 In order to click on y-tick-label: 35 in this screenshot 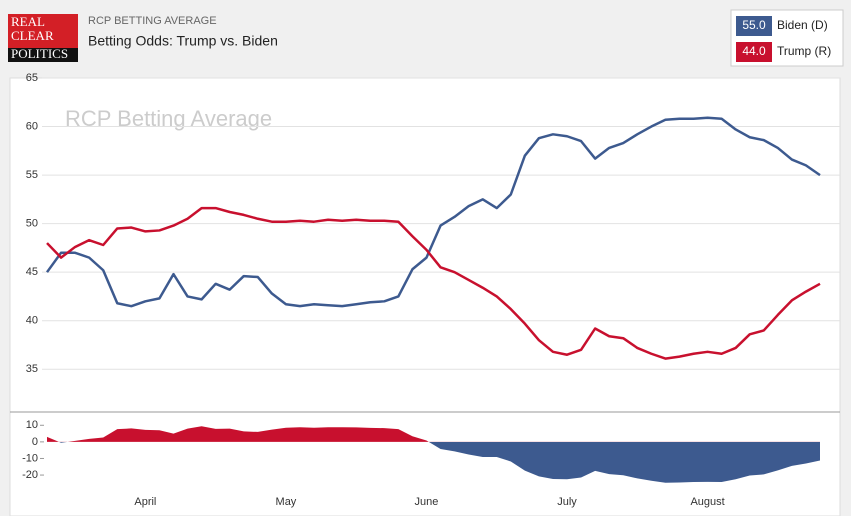, I will do `click(32, 369)`.